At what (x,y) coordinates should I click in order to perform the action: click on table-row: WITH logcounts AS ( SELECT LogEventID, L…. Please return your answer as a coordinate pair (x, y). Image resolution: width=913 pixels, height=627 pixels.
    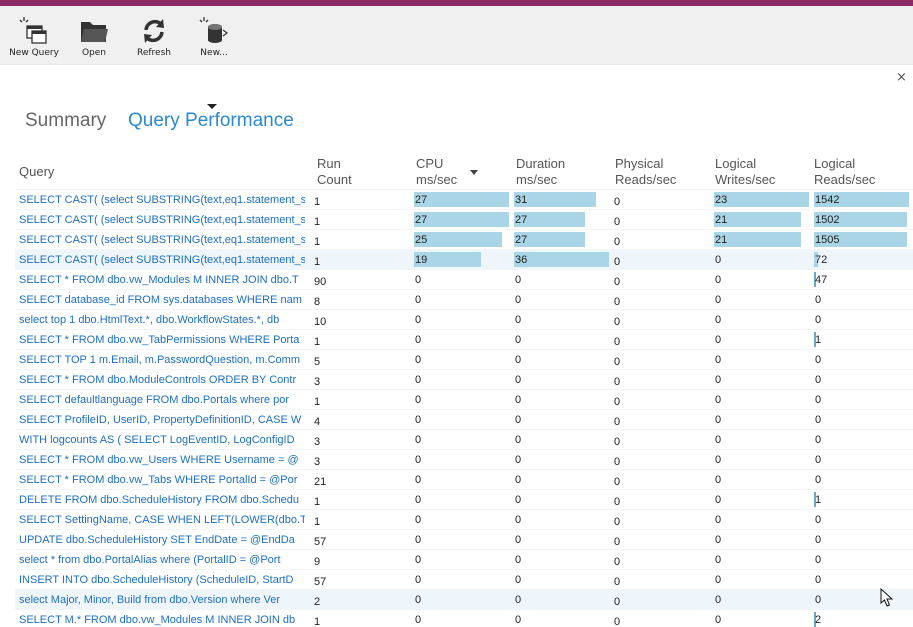
    Looking at the image, I should click on (464, 439).